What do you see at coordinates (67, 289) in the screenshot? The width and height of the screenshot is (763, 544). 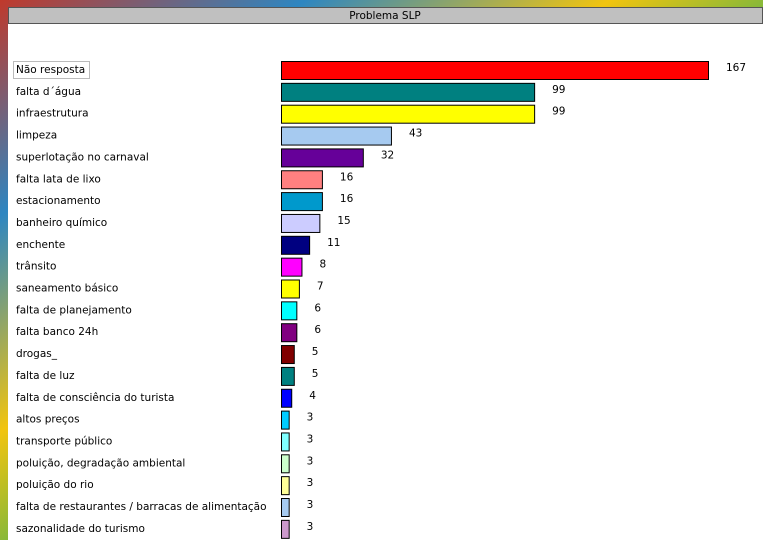 I see `category-label: saneamento básico` at bounding box center [67, 289].